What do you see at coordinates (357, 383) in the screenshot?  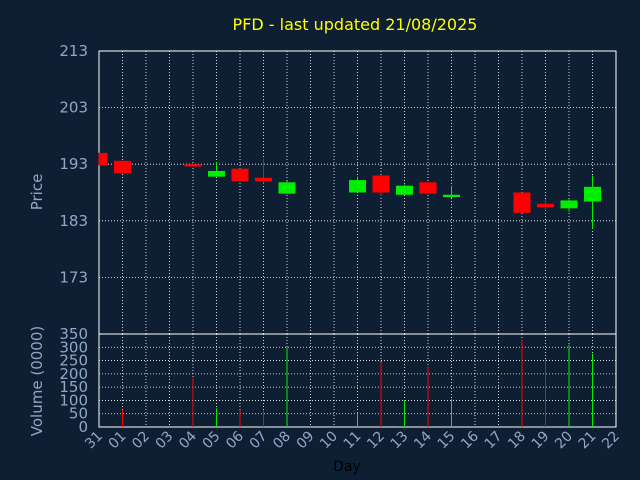 I see `volume-bars` at bounding box center [357, 383].